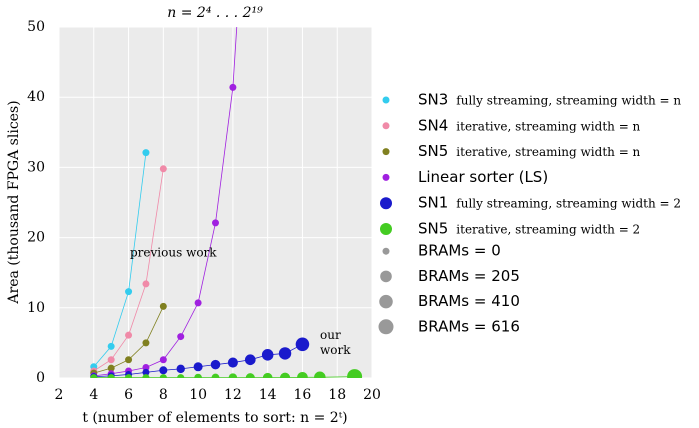 Image resolution: width=699 pixels, height=428 pixels. I want to click on y-tick-label: 50, so click(36, 27).